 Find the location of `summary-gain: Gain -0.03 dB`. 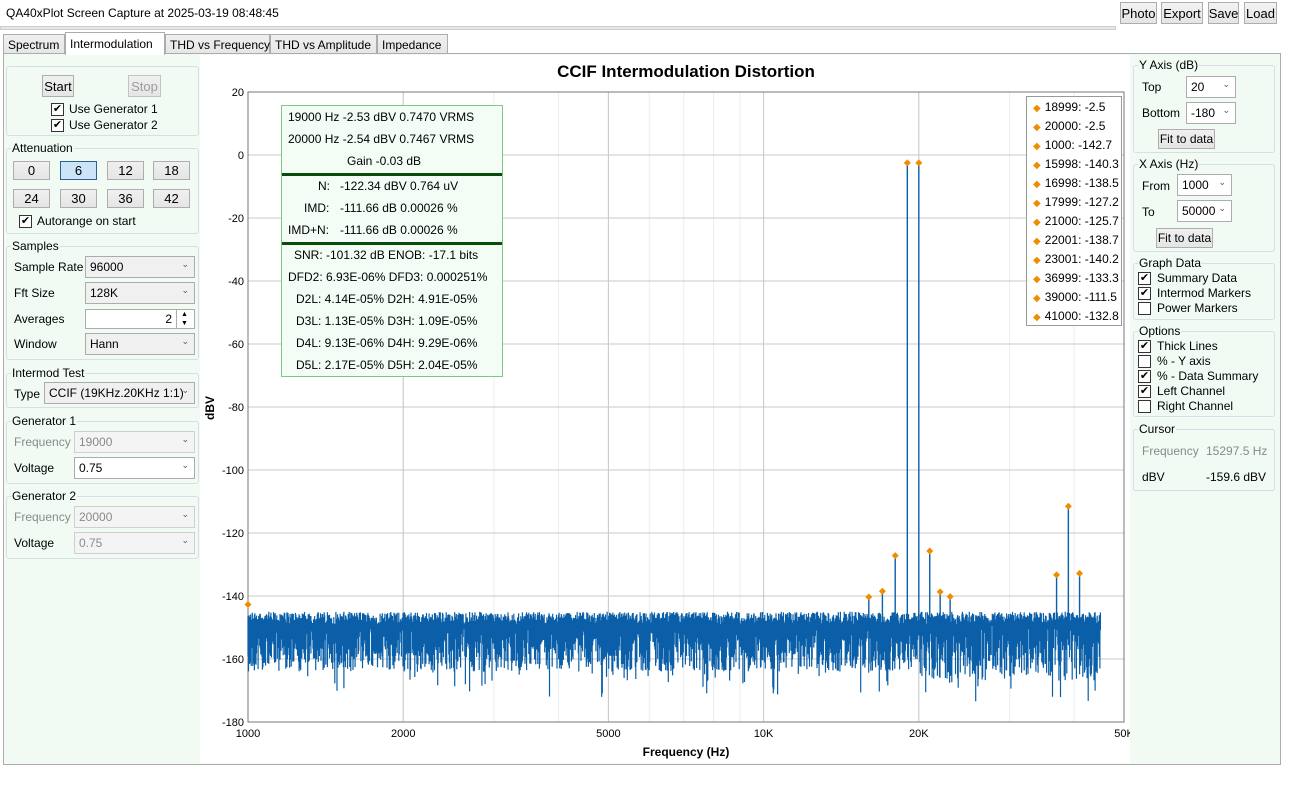

summary-gain: Gain -0.03 dB is located at coordinates (384, 161).